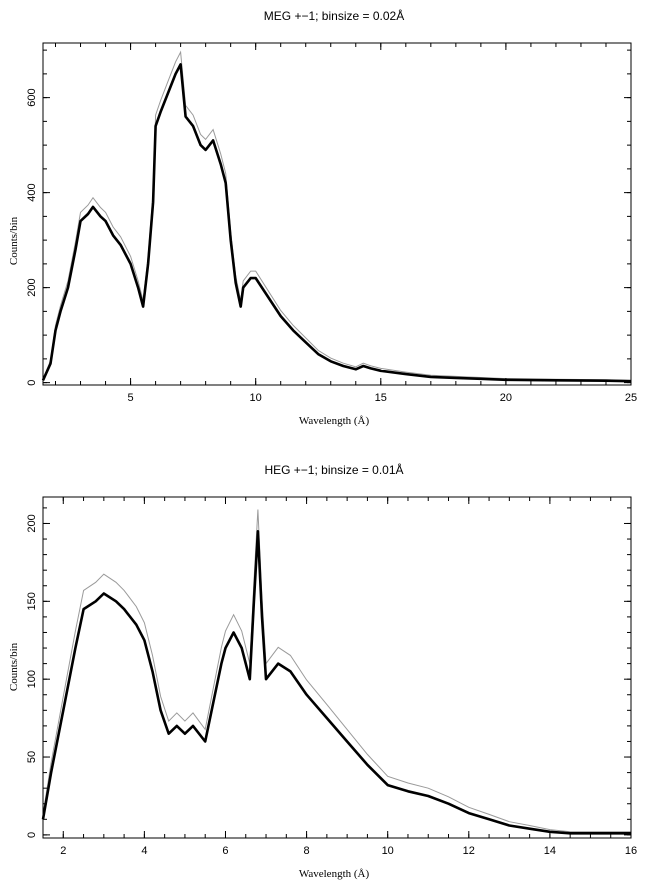 Image resolution: width=649 pixels, height=891 pixels. What do you see at coordinates (469, 851) in the screenshot?
I see `x-tick-label: 12` at bounding box center [469, 851].